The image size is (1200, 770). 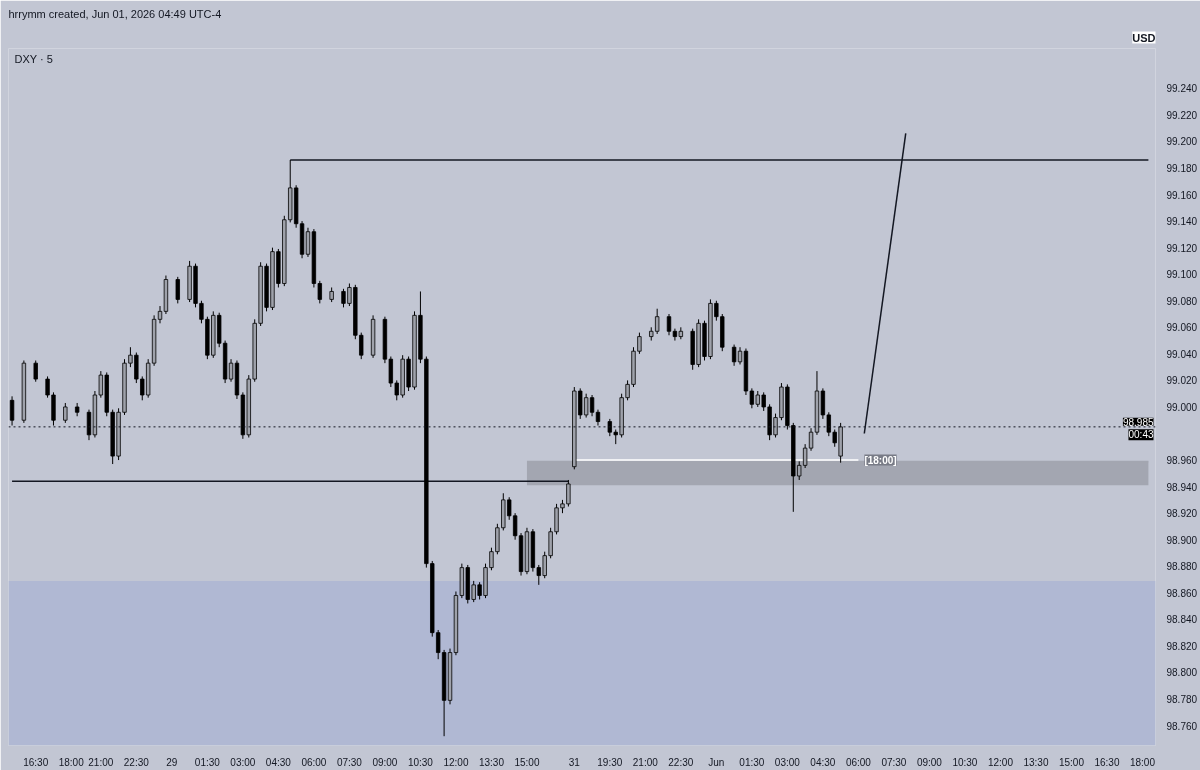 I want to click on x-tick-label: Jun, so click(x=716, y=762).